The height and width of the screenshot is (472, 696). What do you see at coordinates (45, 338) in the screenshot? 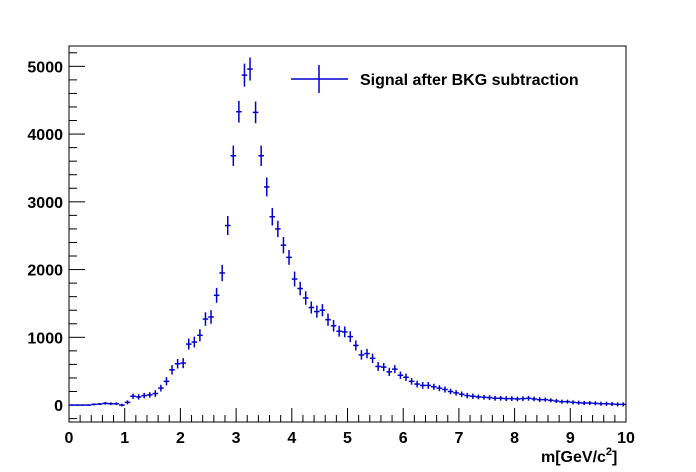
I see `y-tick-label: 1000` at bounding box center [45, 338].